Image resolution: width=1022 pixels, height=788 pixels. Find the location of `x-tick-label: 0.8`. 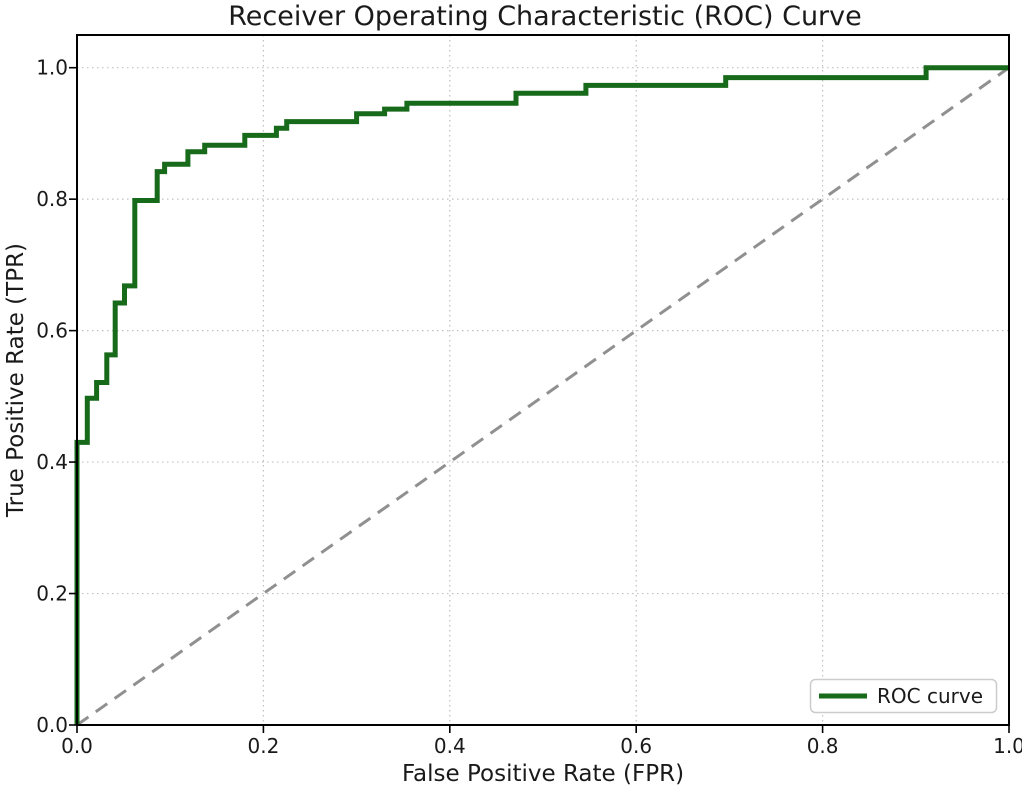

x-tick-label: 0.8 is located at coordinates (823, 746).